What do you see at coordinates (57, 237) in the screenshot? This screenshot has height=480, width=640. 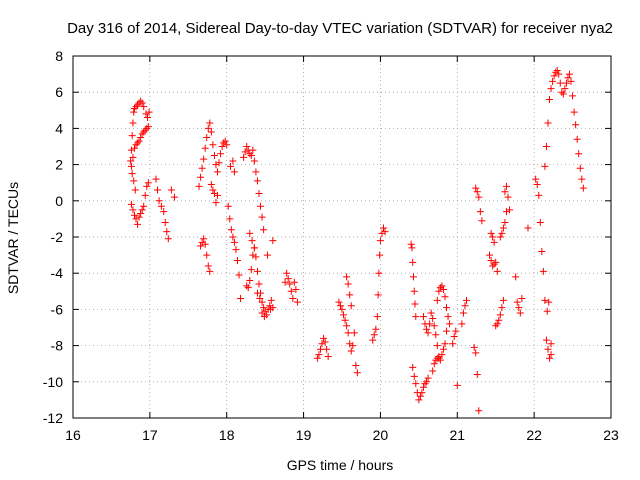 I see `y-tick-label: -2` at bounding box center [57, 237].